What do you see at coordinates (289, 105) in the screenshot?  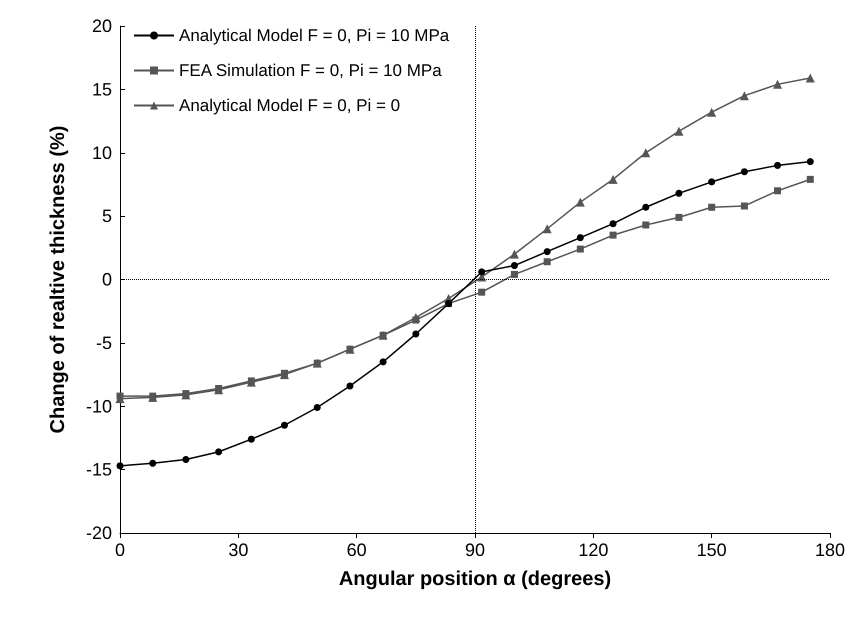 I see `legend-label: Analytical Model F = 0, Pi = 0` at bounding box center [289, 105].